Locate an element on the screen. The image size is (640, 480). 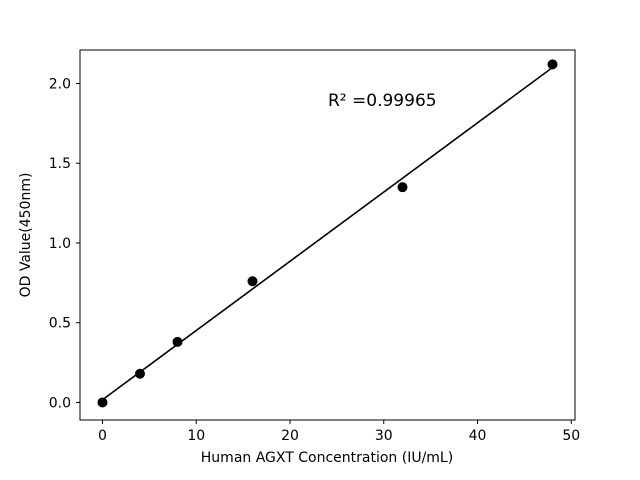
y-tick-label: 0.5 is located at coordinates (60, 324).